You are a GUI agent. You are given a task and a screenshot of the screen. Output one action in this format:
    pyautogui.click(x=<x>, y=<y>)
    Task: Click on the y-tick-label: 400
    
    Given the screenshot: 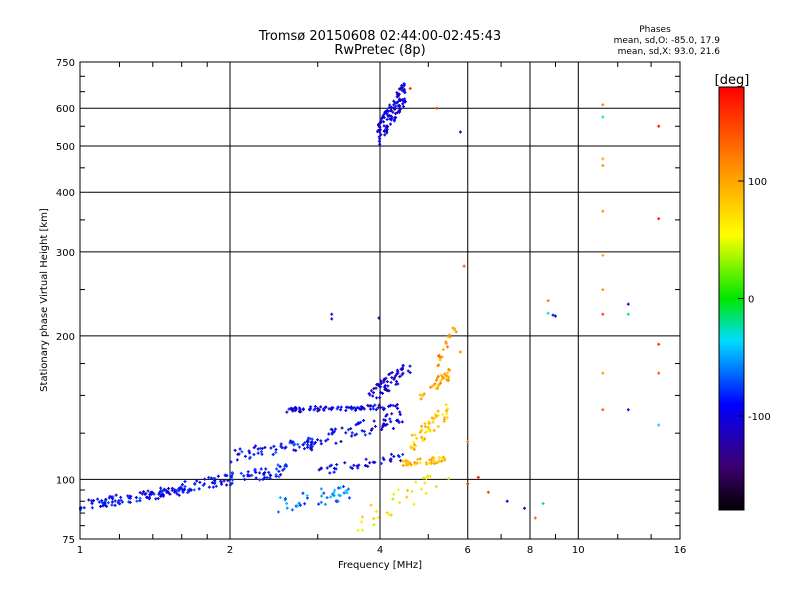 What is the action you would take?
    pyautogui.click(x=65, y=193)
    